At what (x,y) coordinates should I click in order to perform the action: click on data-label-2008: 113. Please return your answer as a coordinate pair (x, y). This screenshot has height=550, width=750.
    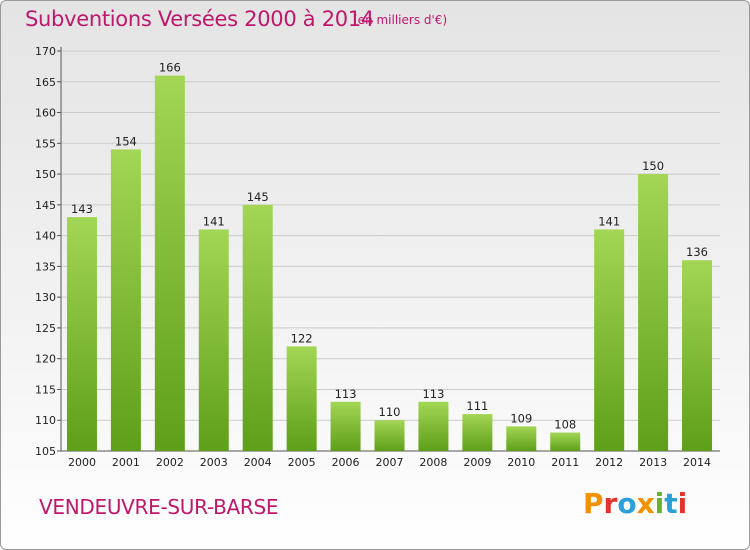
    Looking at the image, I should click on (433, 394).